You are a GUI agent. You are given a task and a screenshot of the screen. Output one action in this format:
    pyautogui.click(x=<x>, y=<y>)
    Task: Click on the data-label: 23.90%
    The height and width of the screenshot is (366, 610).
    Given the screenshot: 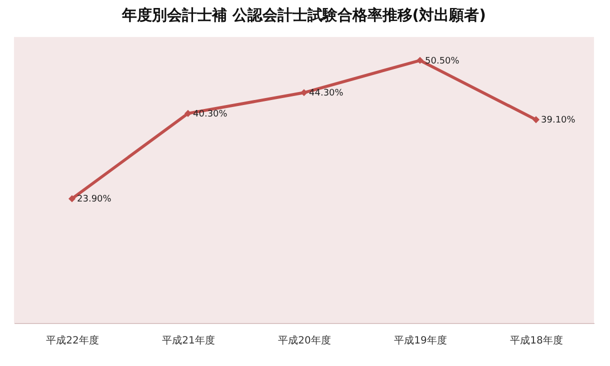 What is the action you would take?
    pyautogui.click(x=94, y=199)
    